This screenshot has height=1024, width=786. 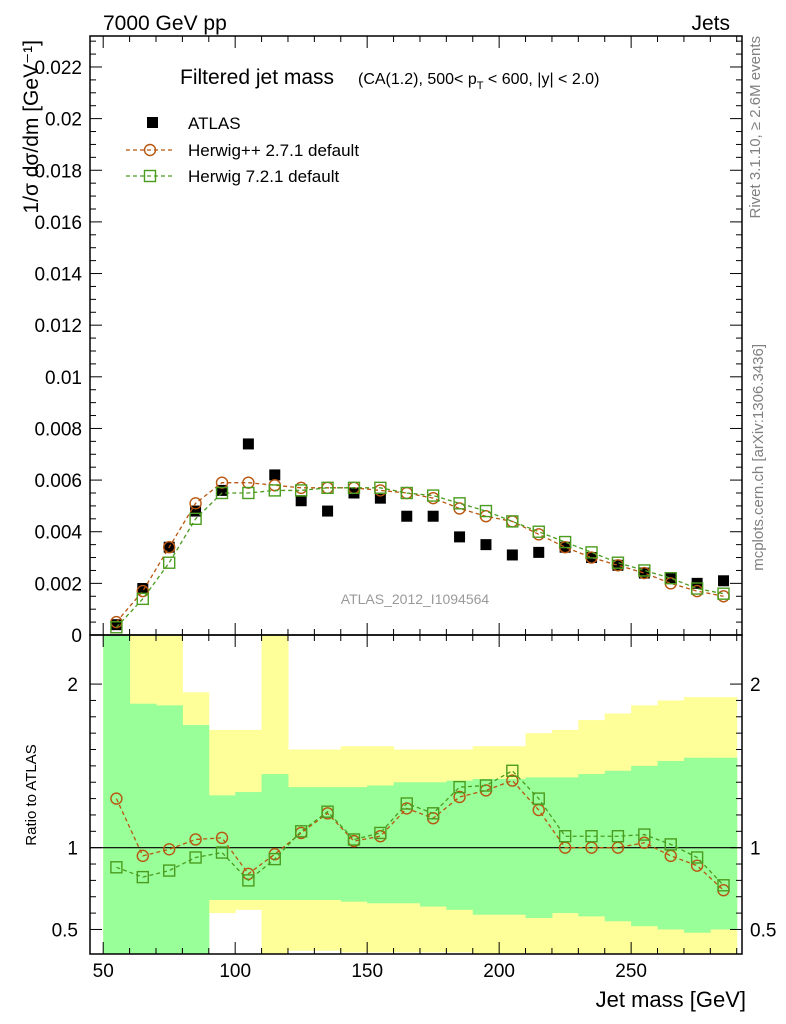 I want to click on ratio-line-herwig-2-7-1-default, so click(x=419, y=835).